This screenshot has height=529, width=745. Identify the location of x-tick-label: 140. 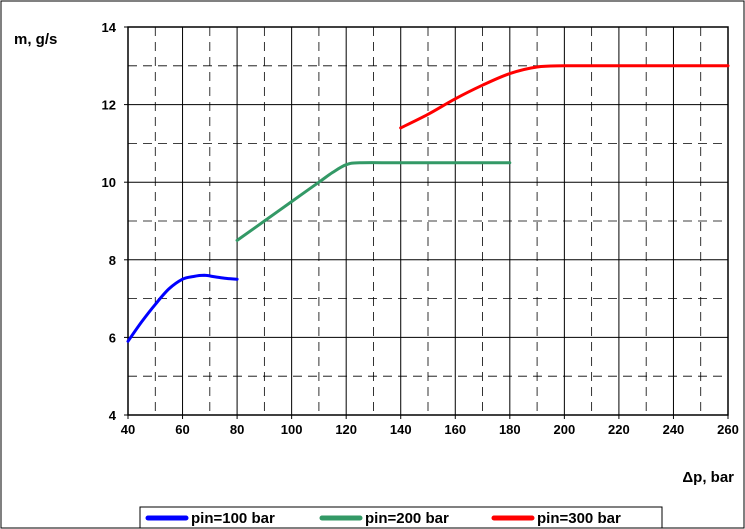
(401, 429).